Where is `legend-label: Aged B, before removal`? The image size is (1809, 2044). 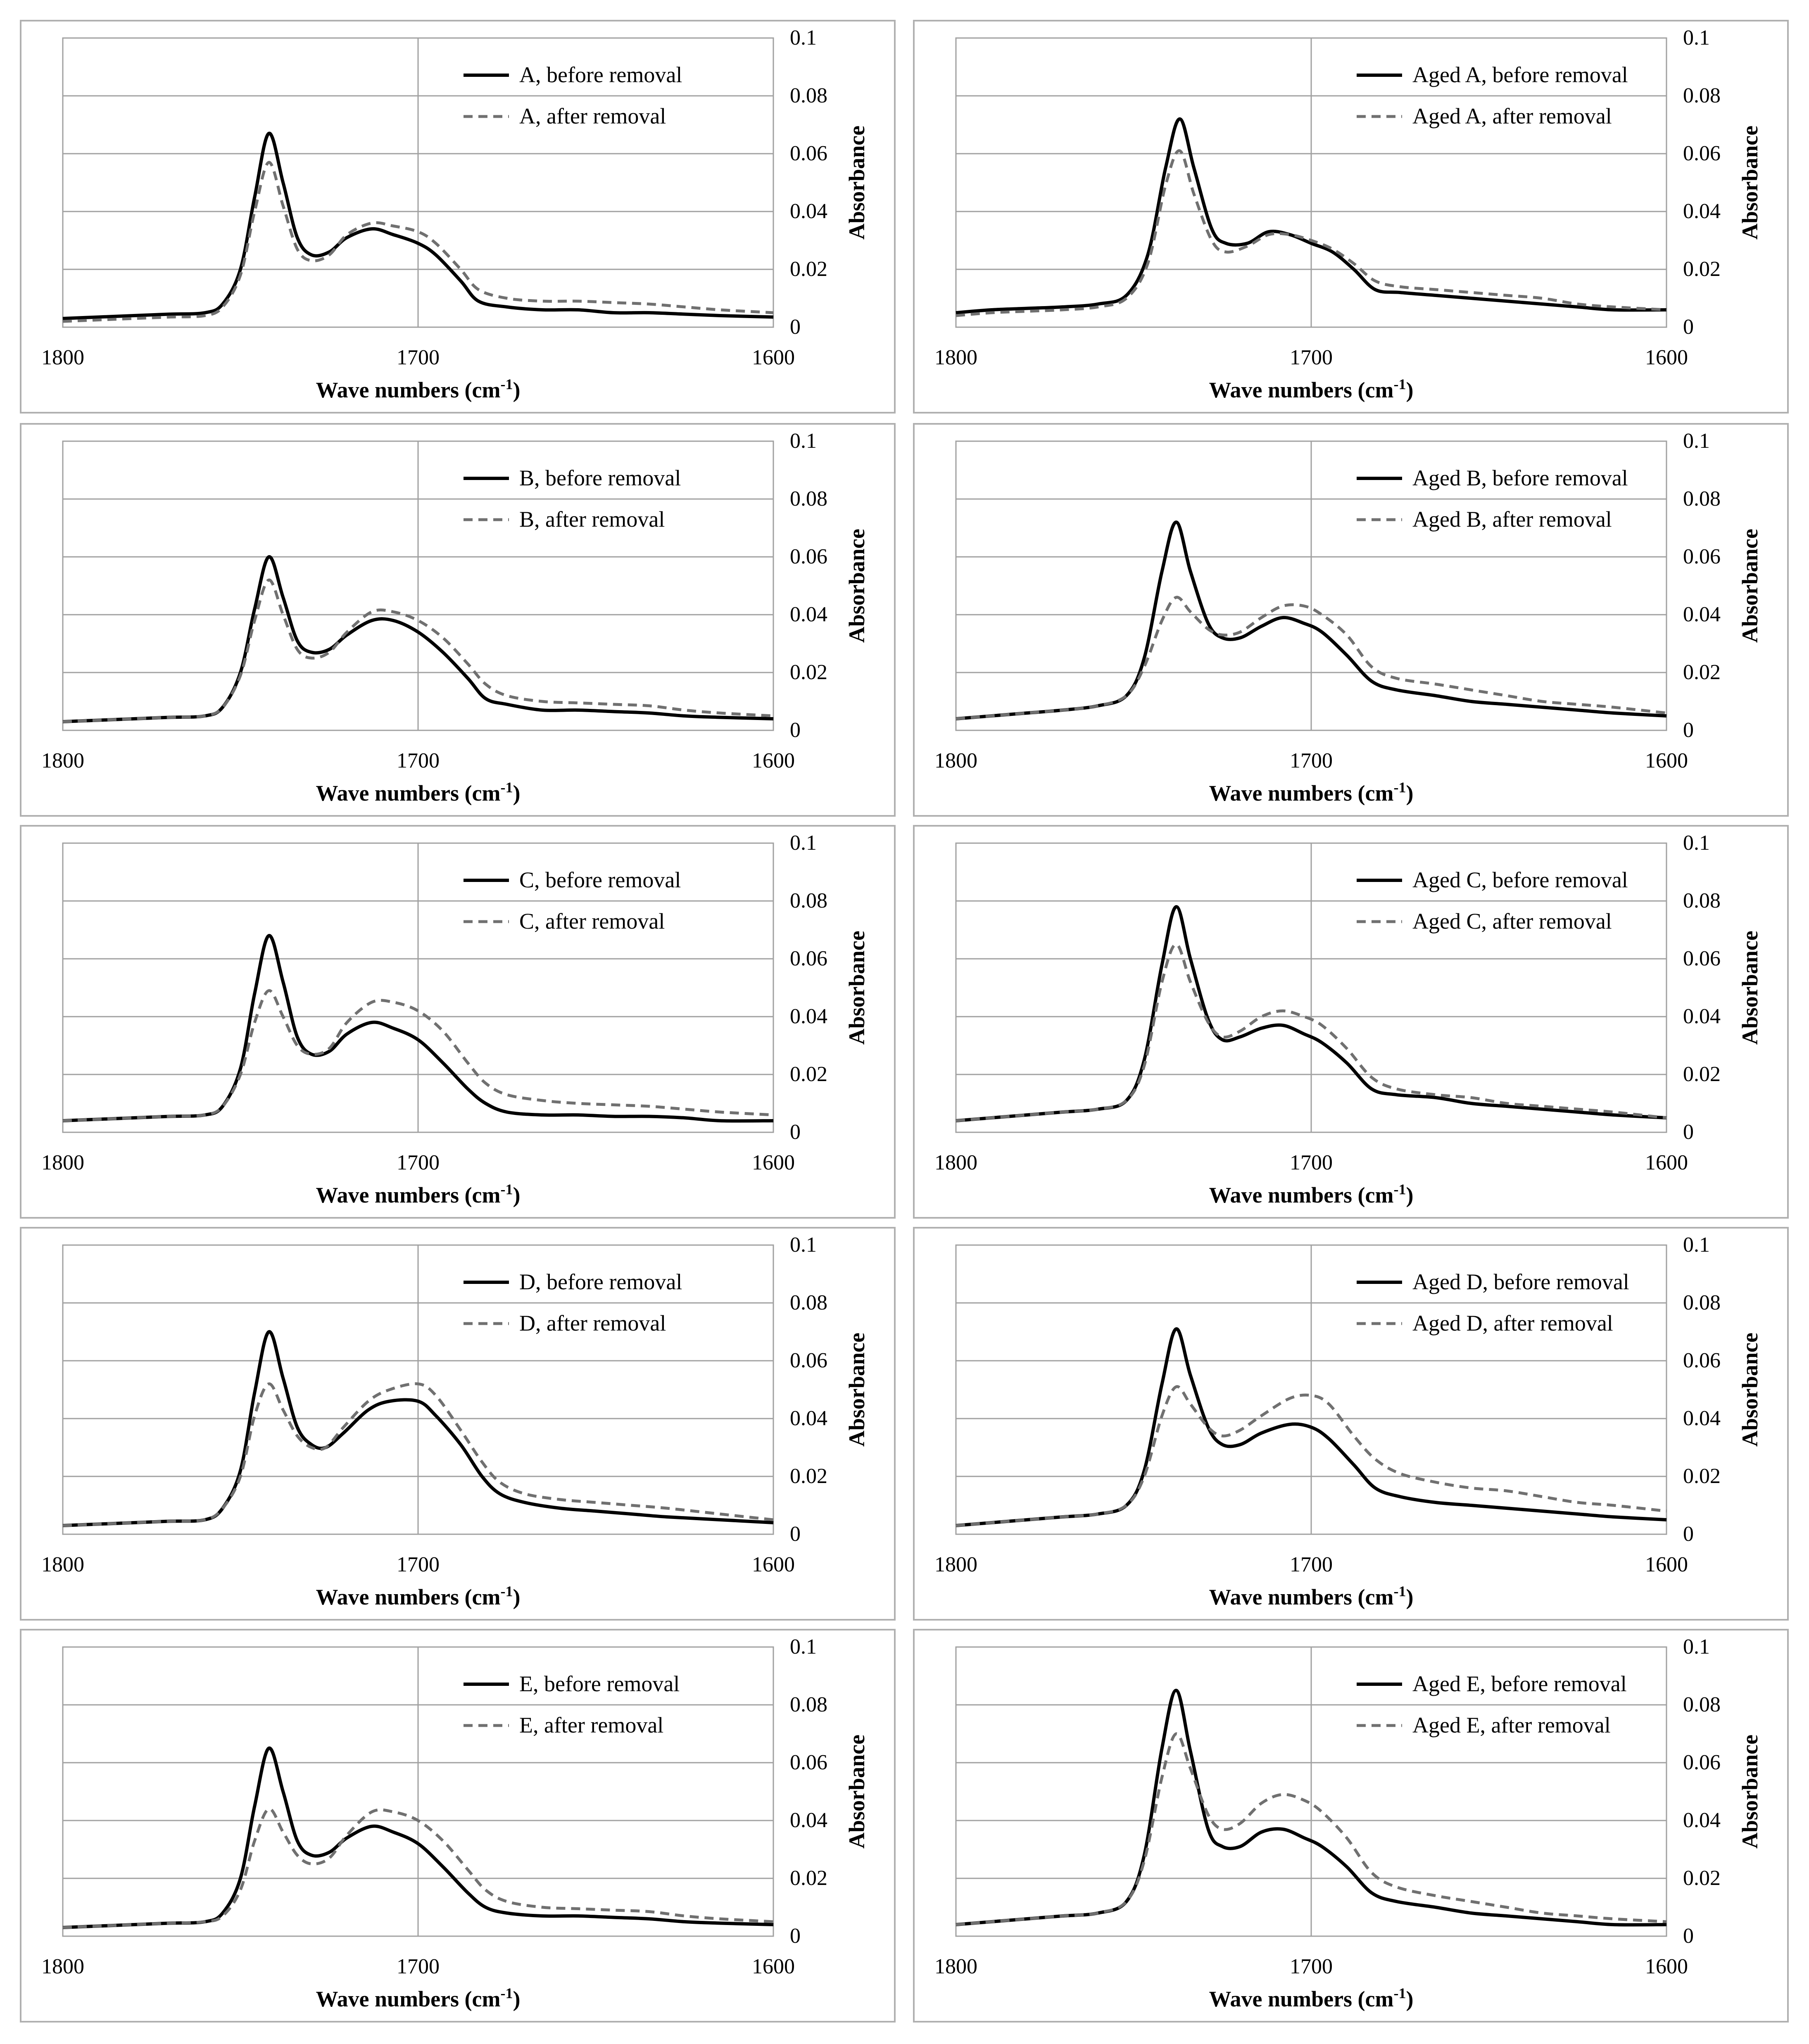 legend-label: Aged B, before removal is located at coordinates (1520, 478).